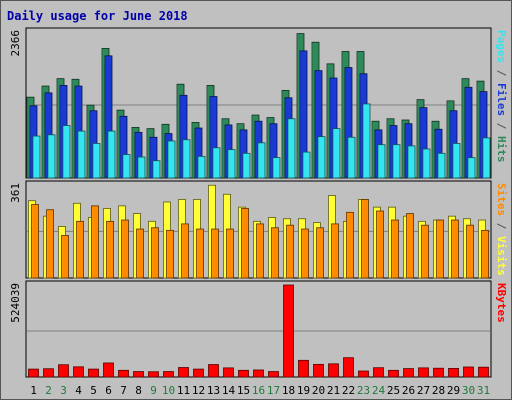 The height and width of the screenshot is (400, 512). What do you see at coordinates (243, 390) in the screenshot?
I see `day-label: 15` at bounding box center [243, 390].